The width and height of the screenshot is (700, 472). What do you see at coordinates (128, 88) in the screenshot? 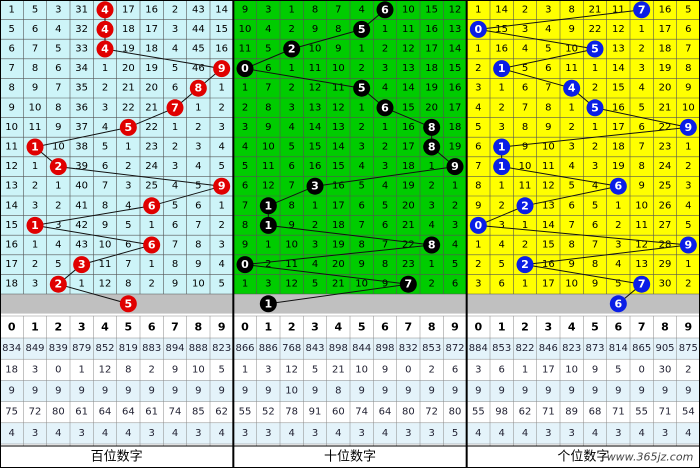
I see `cell-value: 21` at bounding box center [128, 88].